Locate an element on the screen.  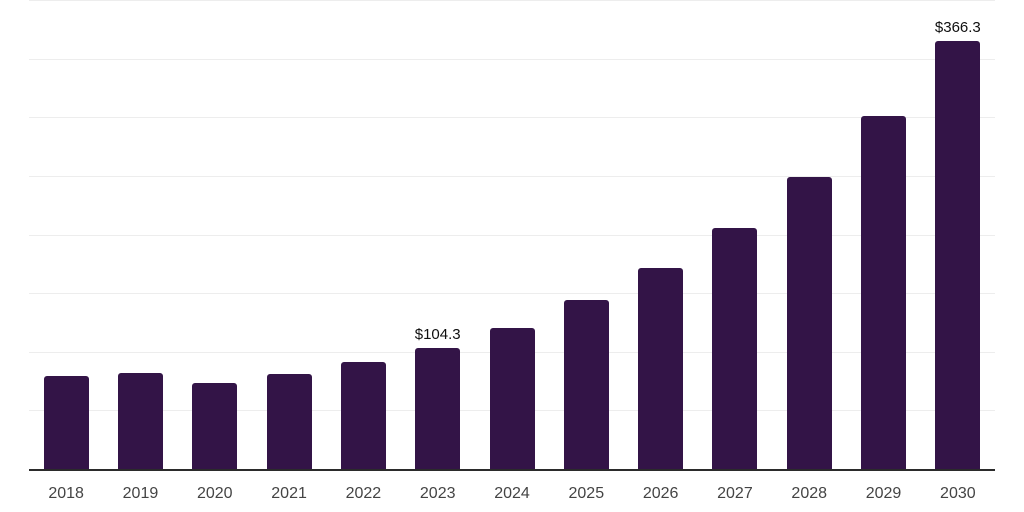
bar-2027 is located at coordinates (735, 348).